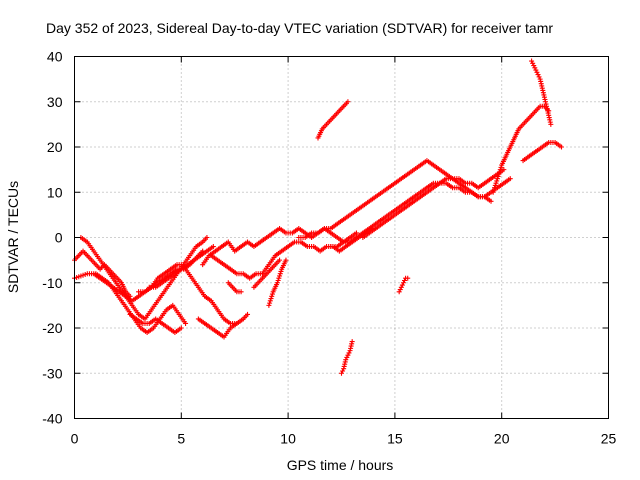 The image size is (640, 480). Describe the element at coordinates (340, 465) in the screenshot. I see `x-axis-label: GPS time / hours` at that location.